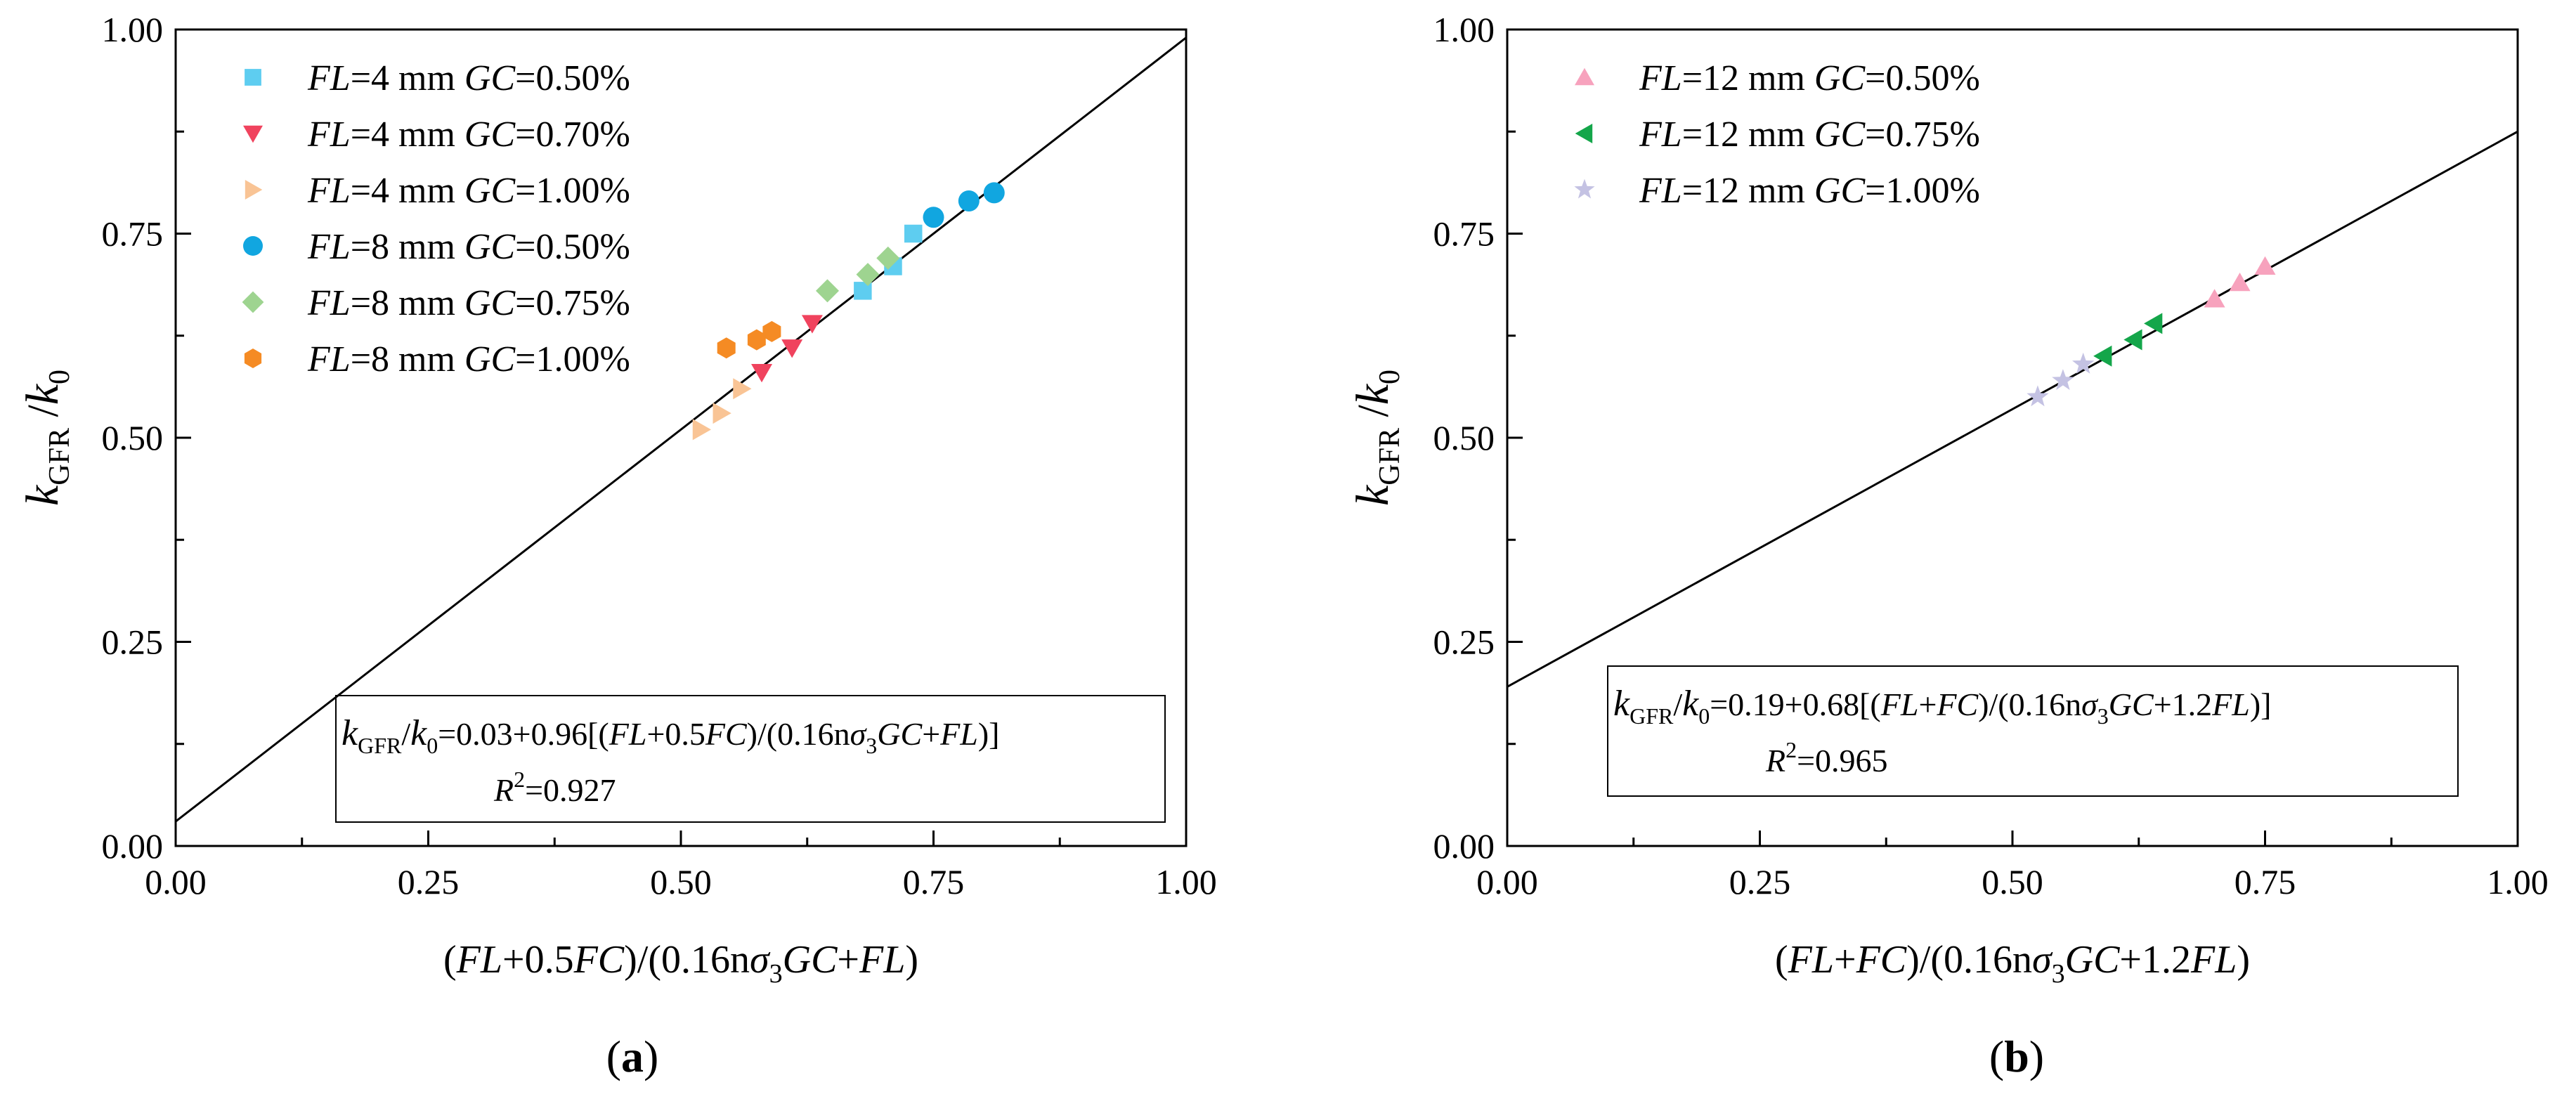  I want to click on legend-label: FL=8 mm GC=0.75%, so click(468, 303).